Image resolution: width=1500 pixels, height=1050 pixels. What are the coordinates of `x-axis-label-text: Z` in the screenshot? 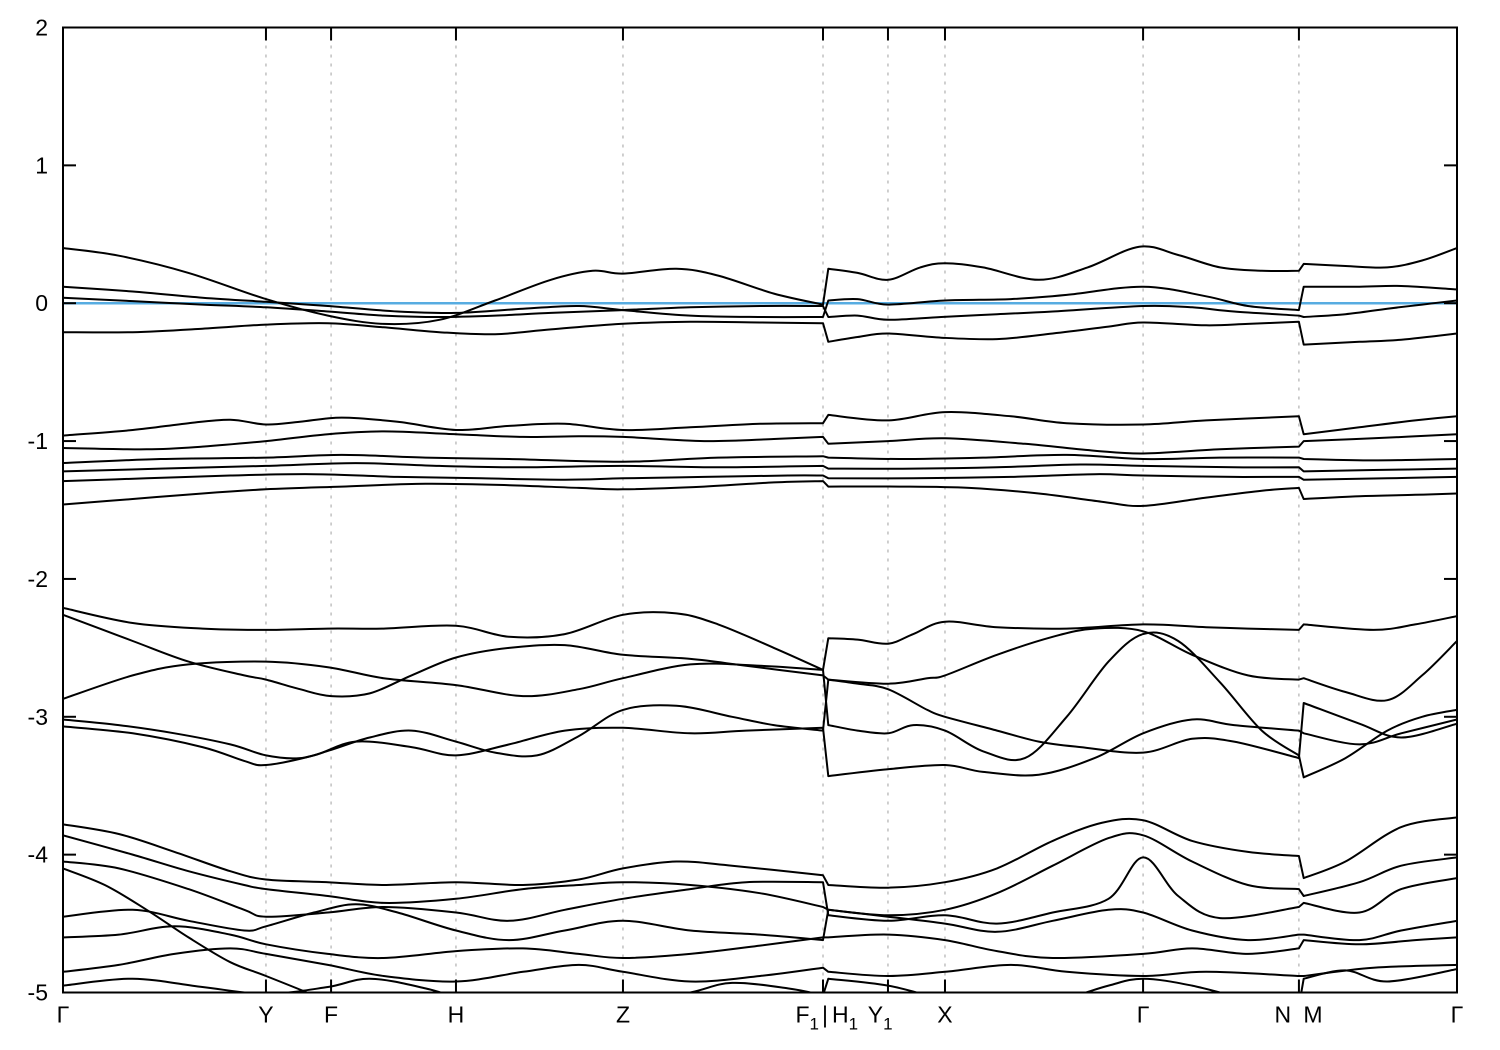 It's located at (623, 1015).